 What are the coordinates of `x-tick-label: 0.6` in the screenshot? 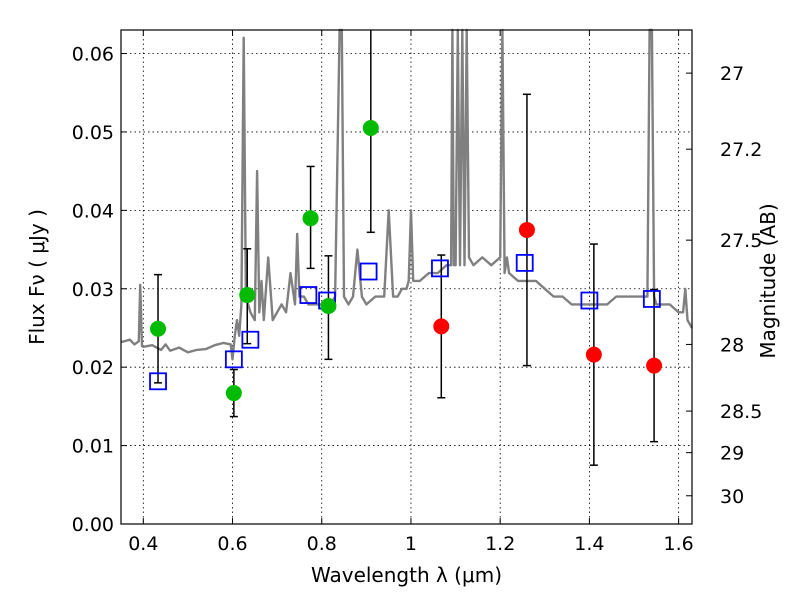 It's located at (232, 544).